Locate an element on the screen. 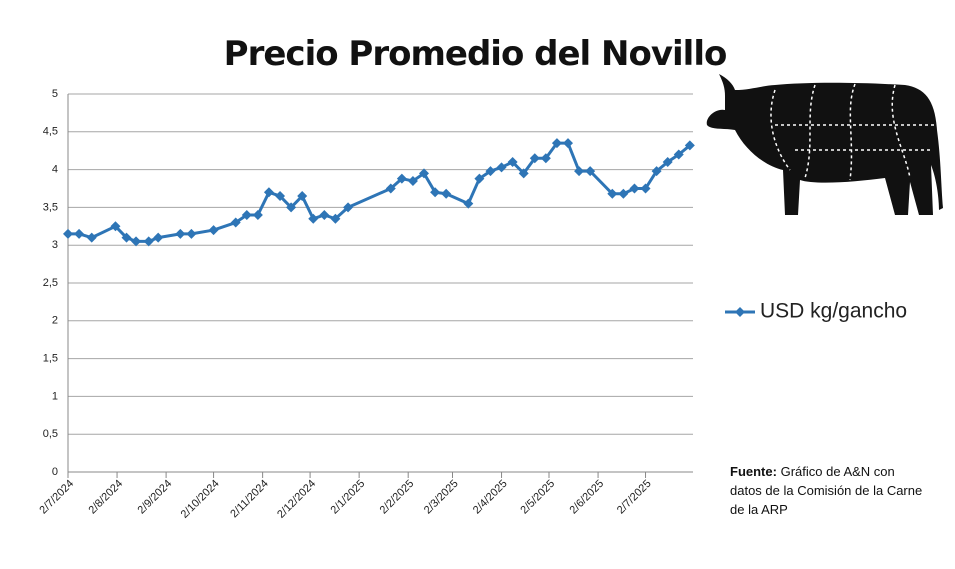 This screenshot has height=569, width=955. y-tick-label: 4 is located at coordinates (55, 170).